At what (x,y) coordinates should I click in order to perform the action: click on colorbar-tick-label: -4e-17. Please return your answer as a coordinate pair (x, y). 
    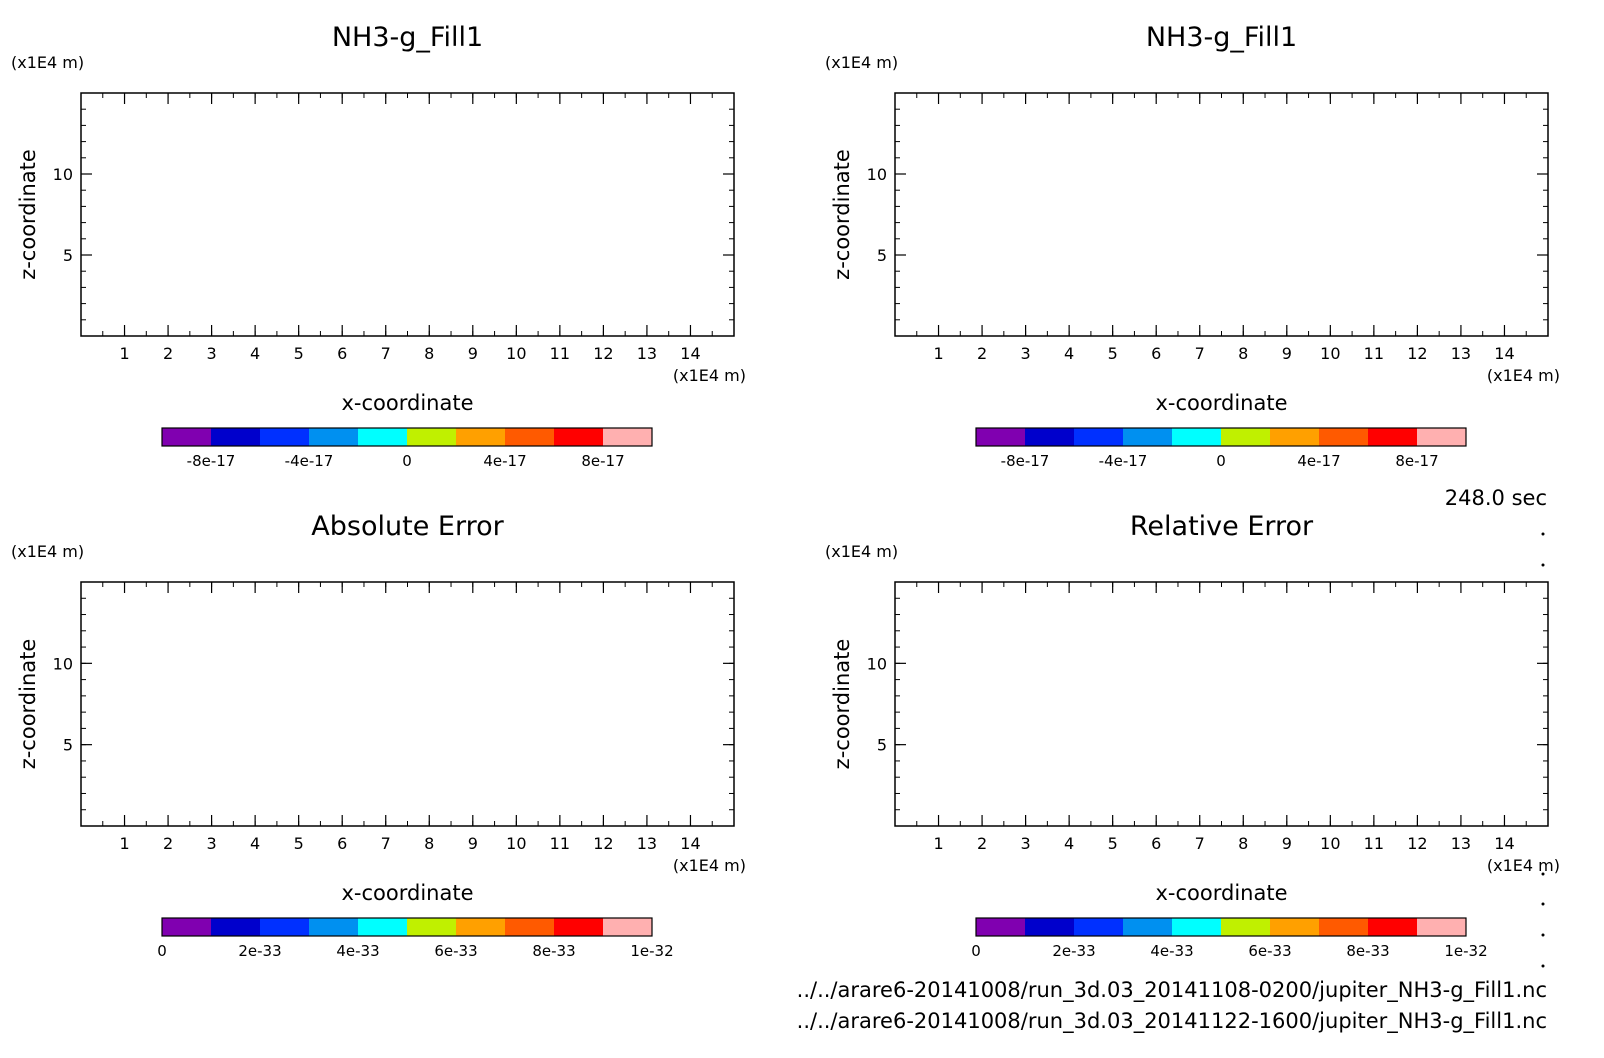
    Looking at the image, I should click on (309, 461).